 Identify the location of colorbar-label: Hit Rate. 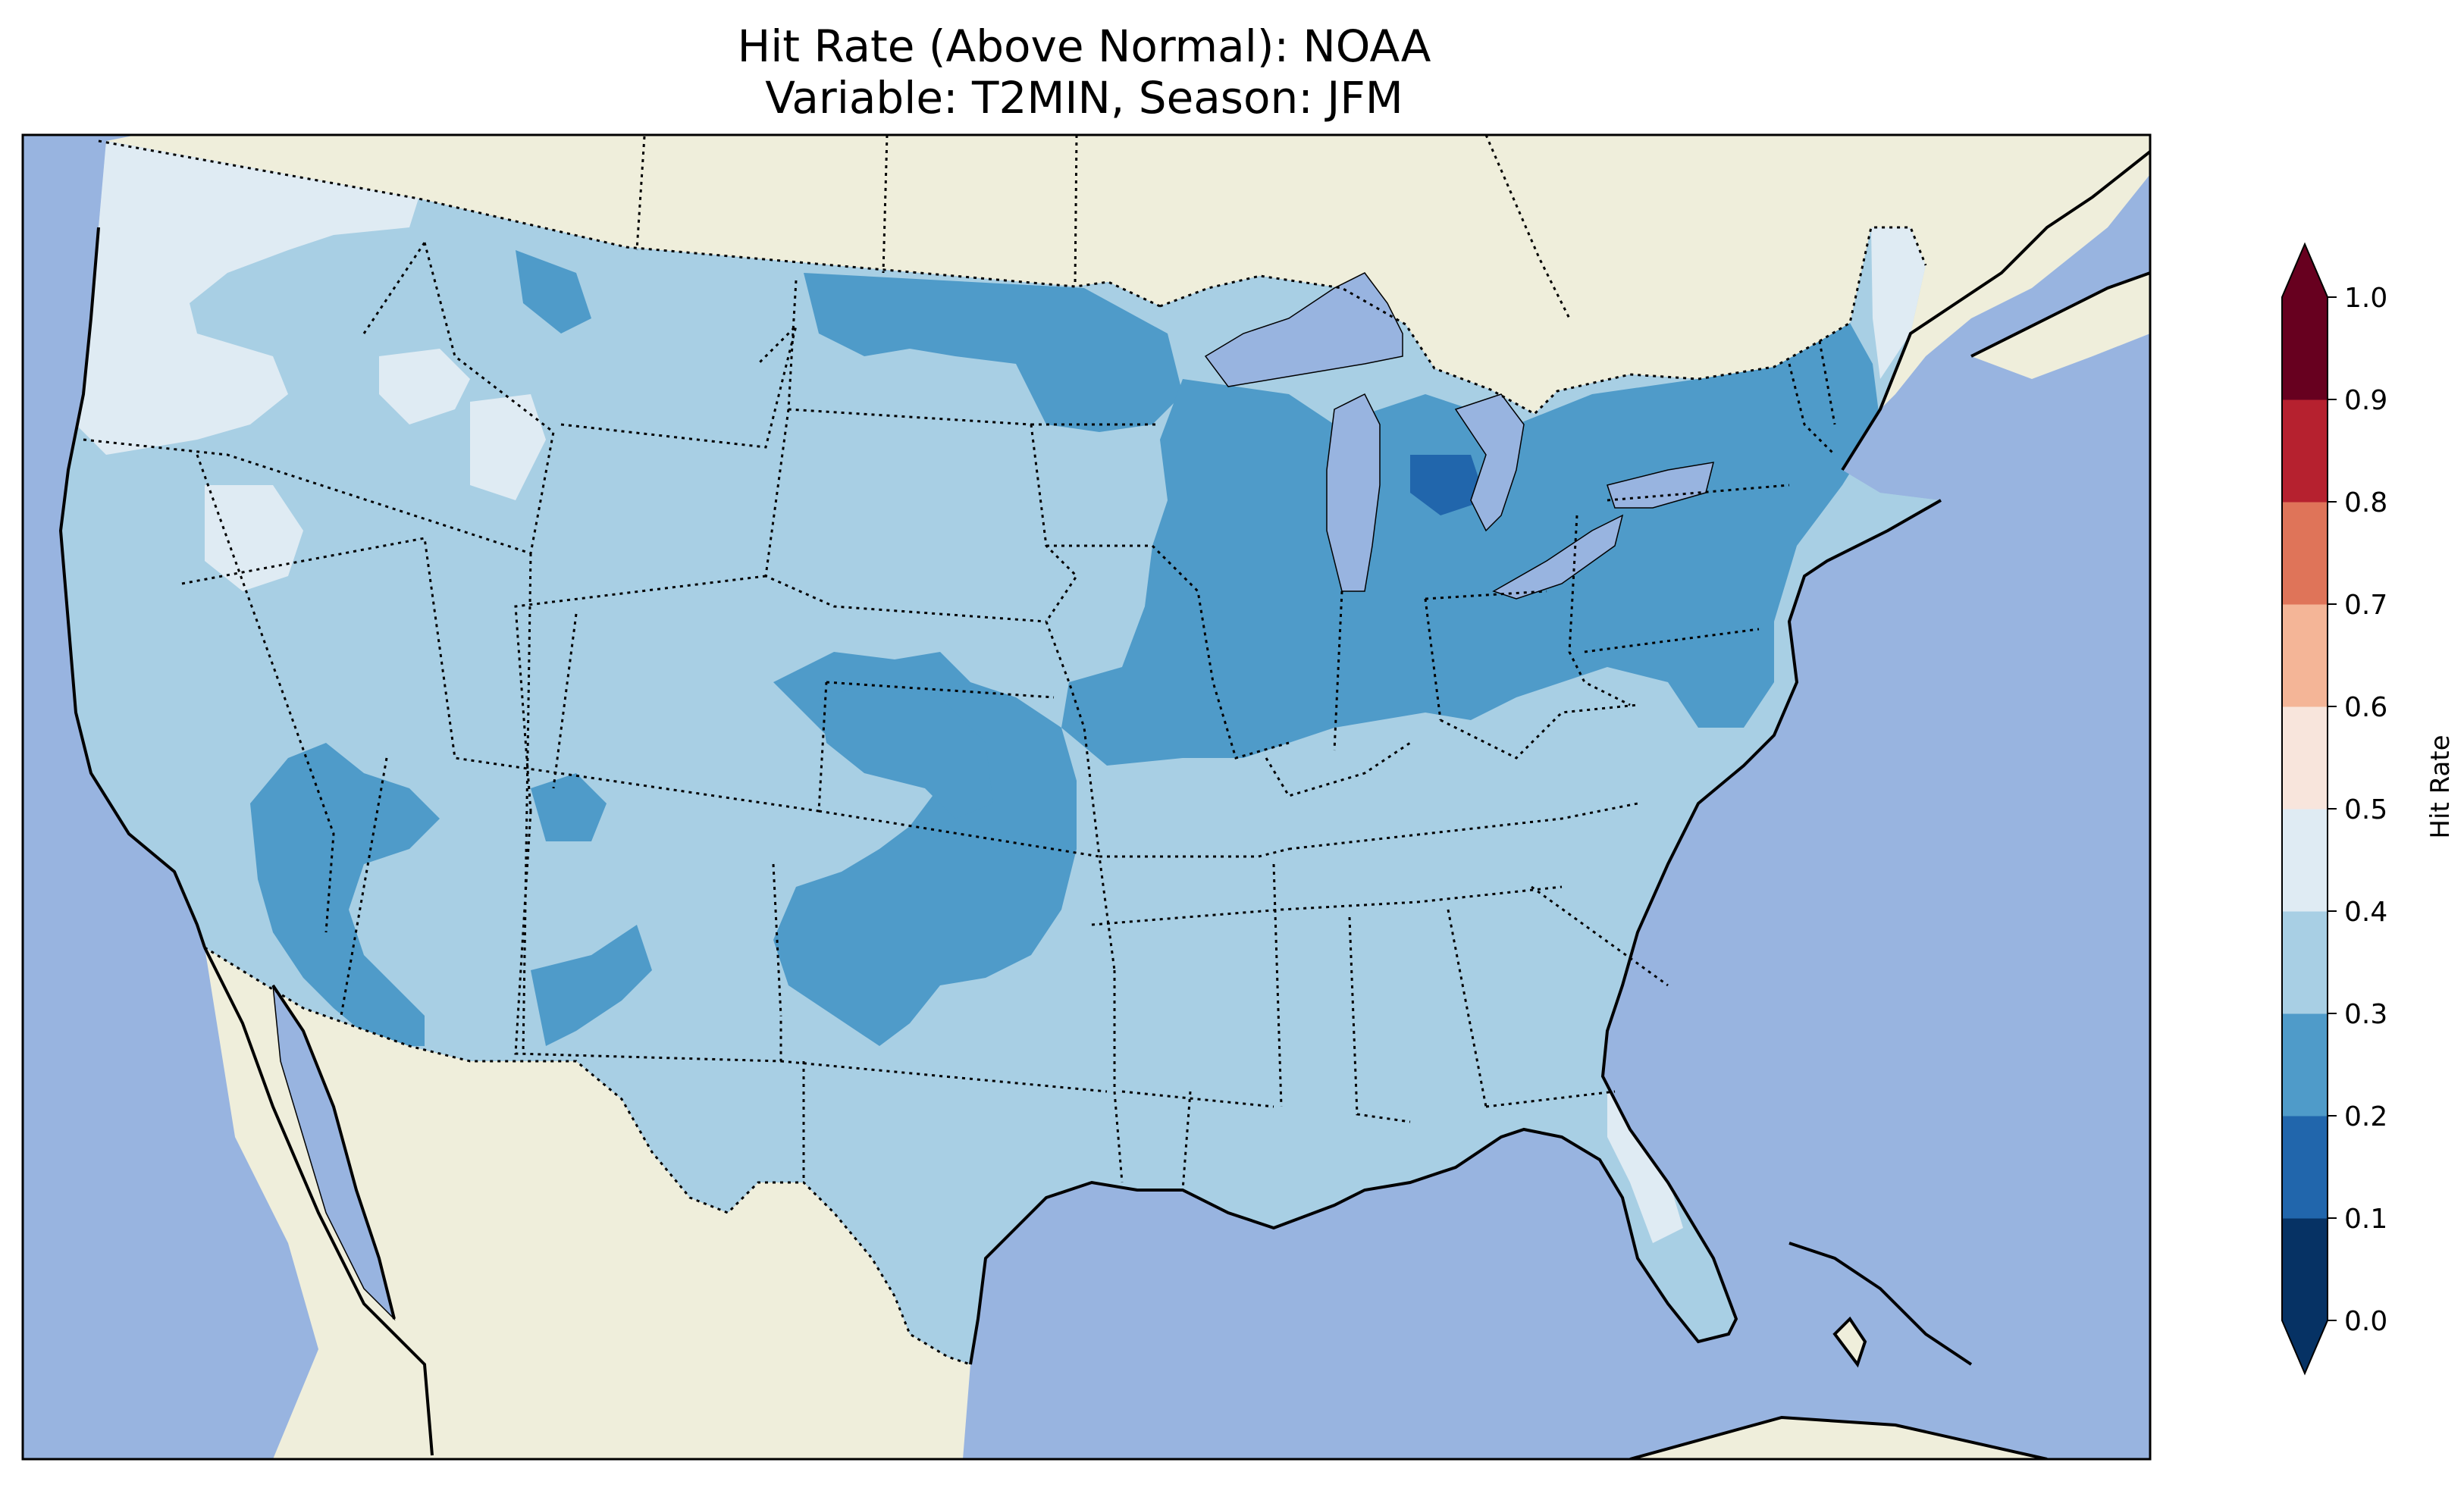
(2441, 786).